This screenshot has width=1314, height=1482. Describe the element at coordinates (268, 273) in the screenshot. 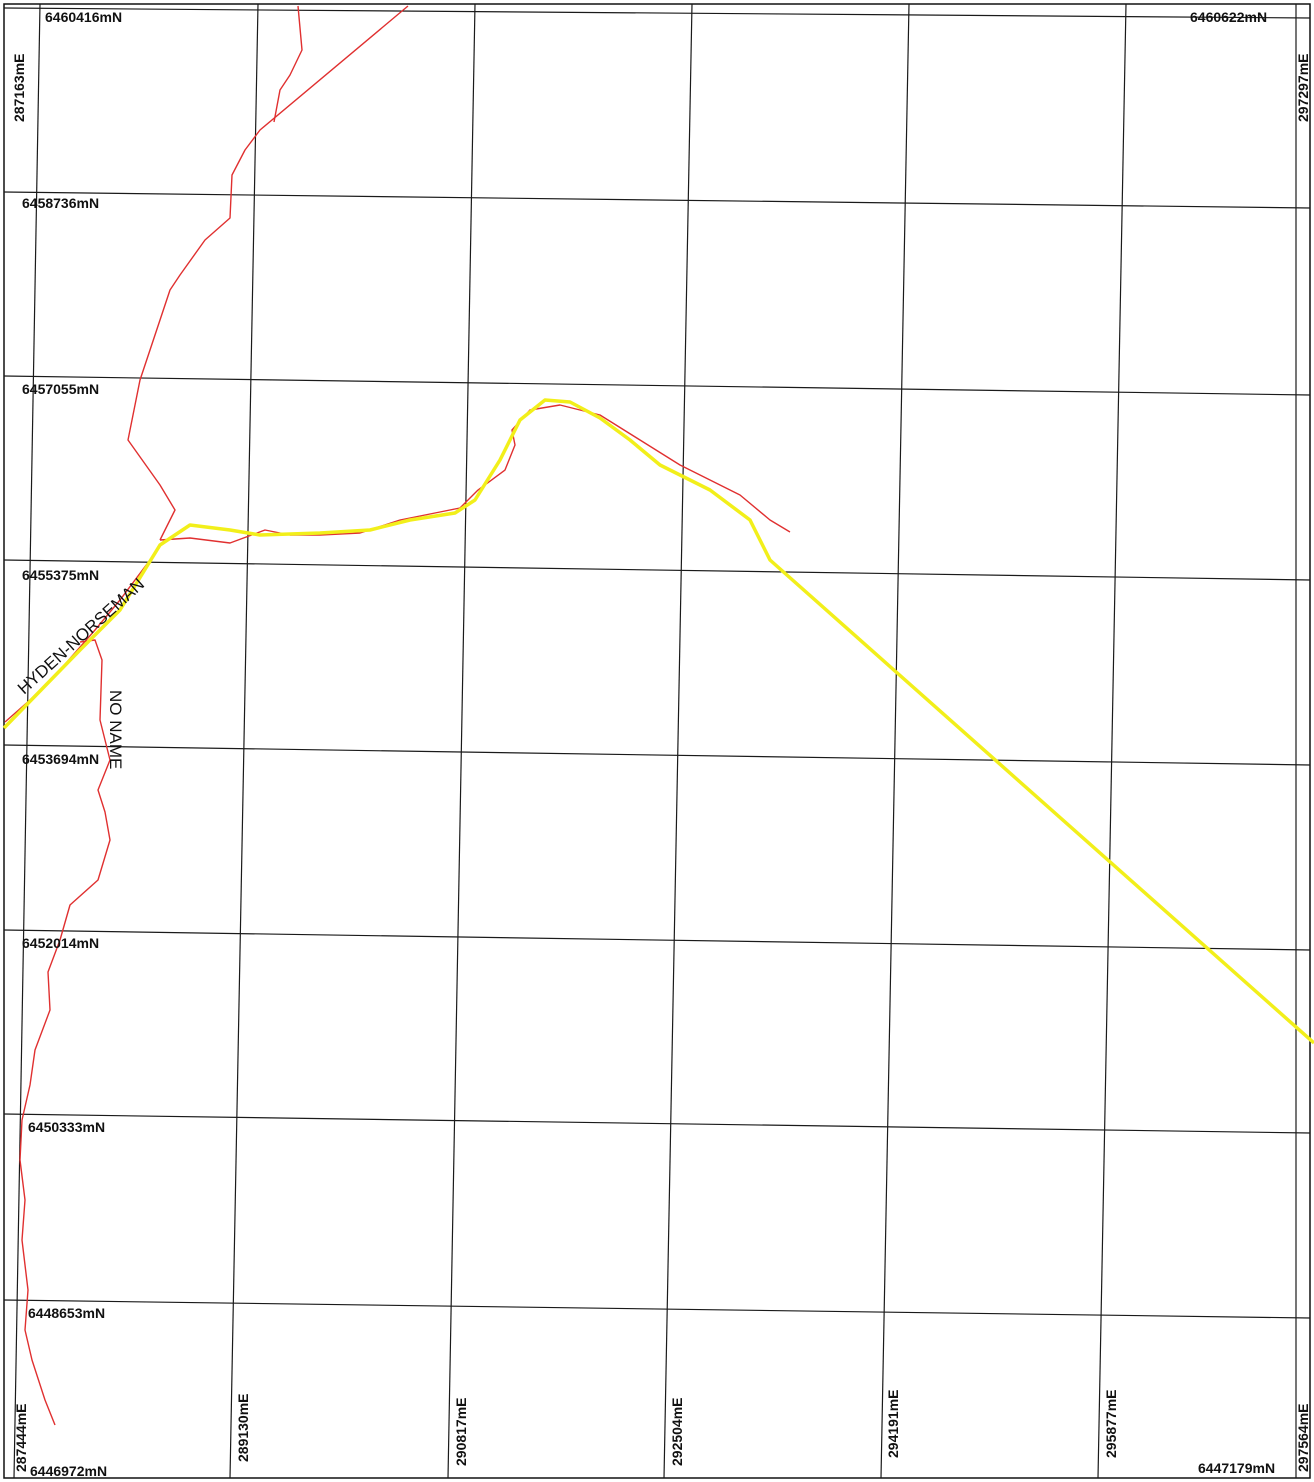

I see `red-track-diagonal` at that location.